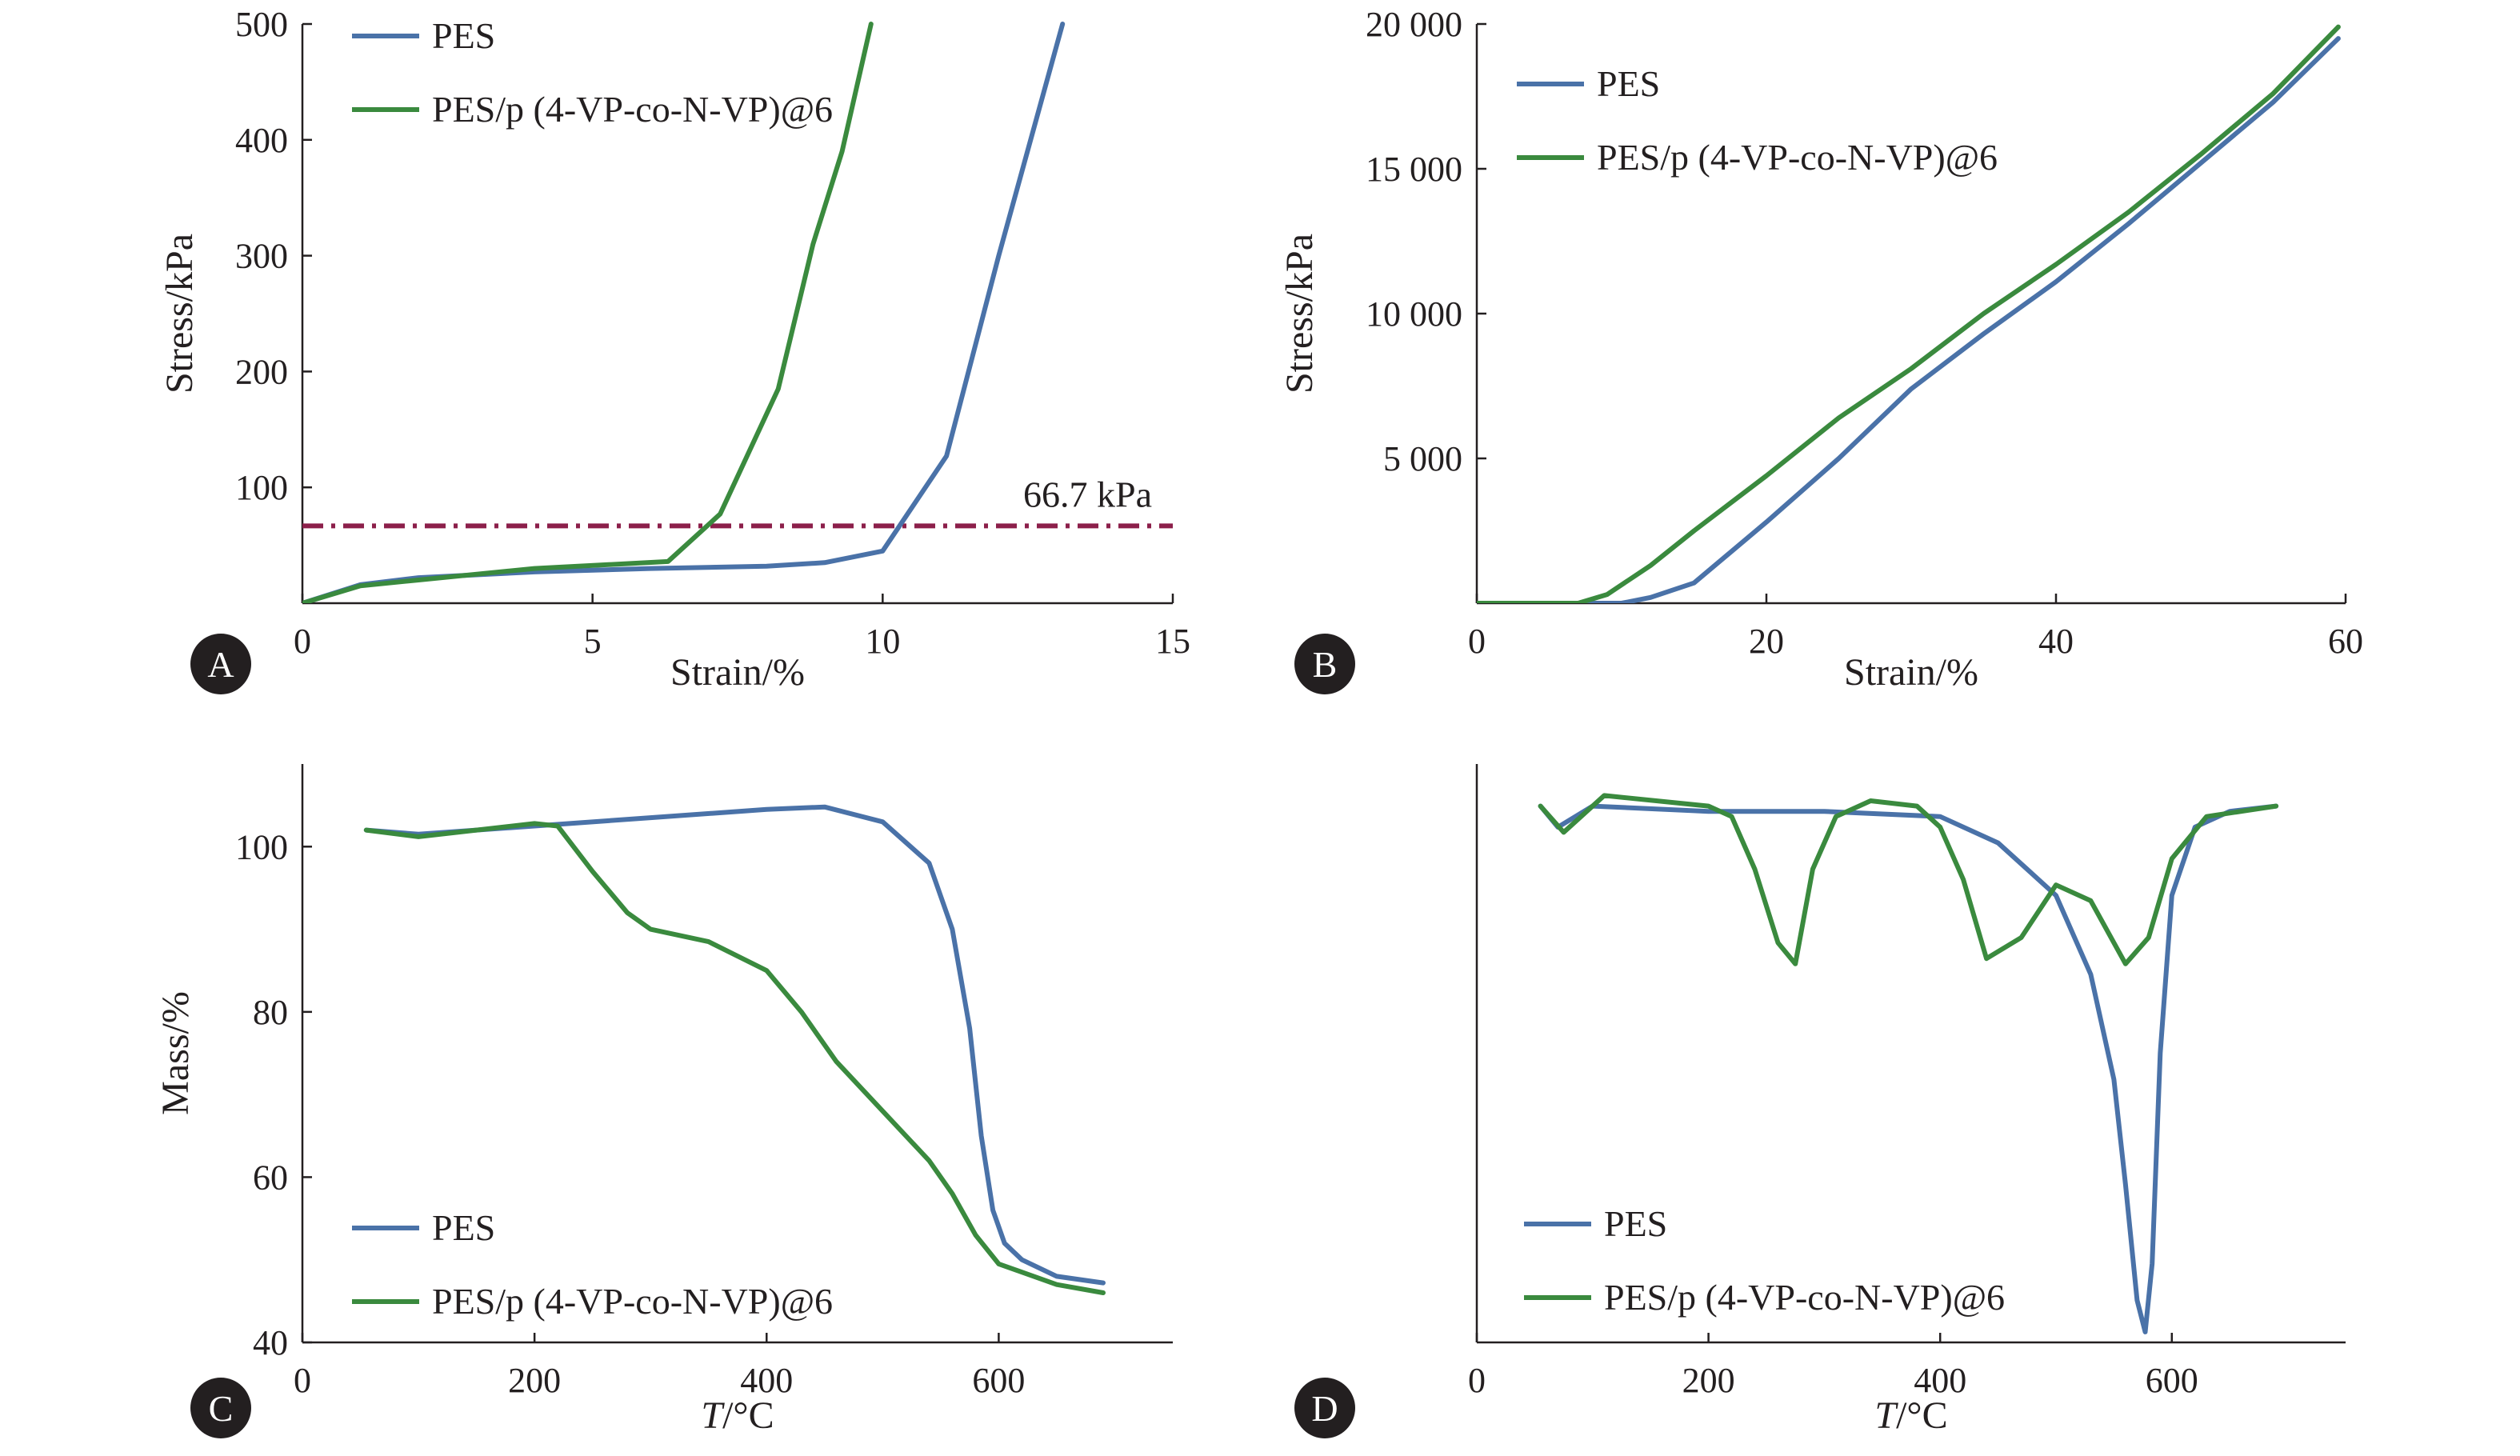 Image resolution: width=2520 pixels, height=1456 pixels. I want to click on x-tick-label: 5, so click(593, 641).